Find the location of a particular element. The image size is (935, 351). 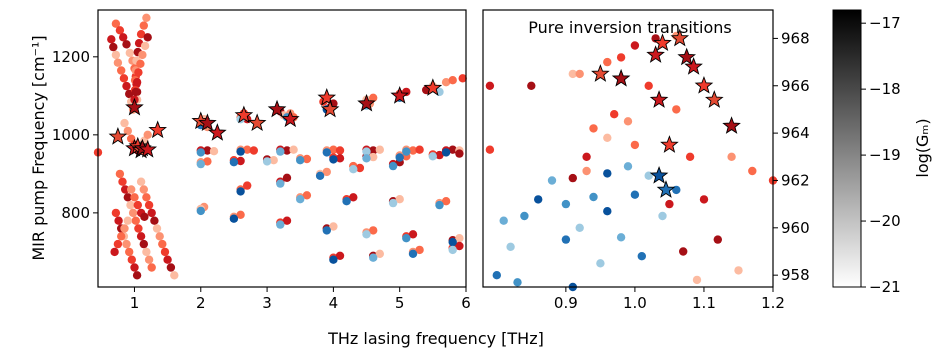

left-panel-xtick-label: 2 is located at coordinates (201, 303).